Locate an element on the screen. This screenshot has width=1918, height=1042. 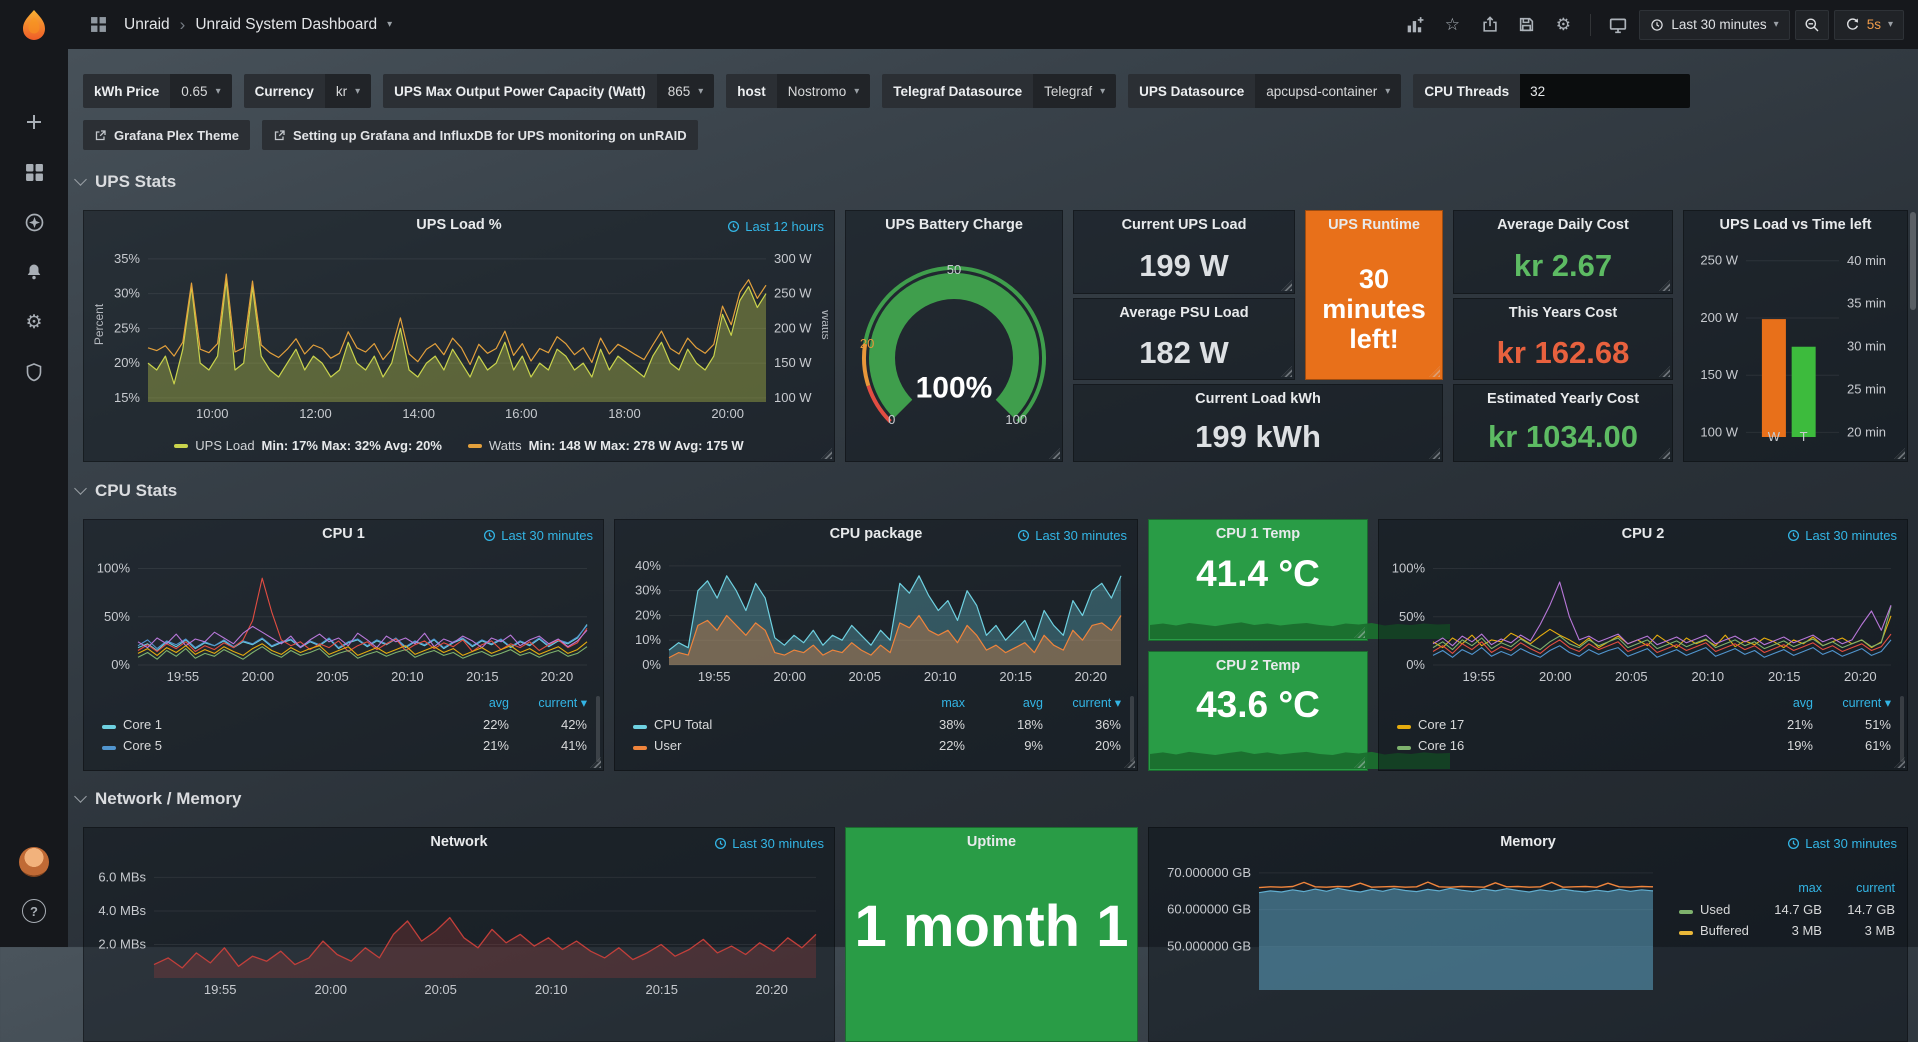
dashboard-title: Unraid System Dashboard is located at coordinates (286, 24).